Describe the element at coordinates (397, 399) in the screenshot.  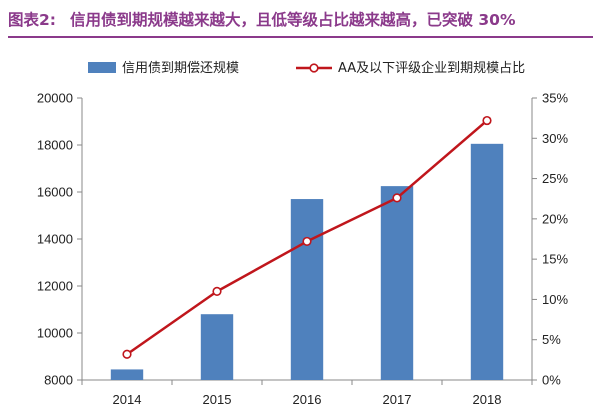
I see `x-axis-tick-label: 2017` at that location.